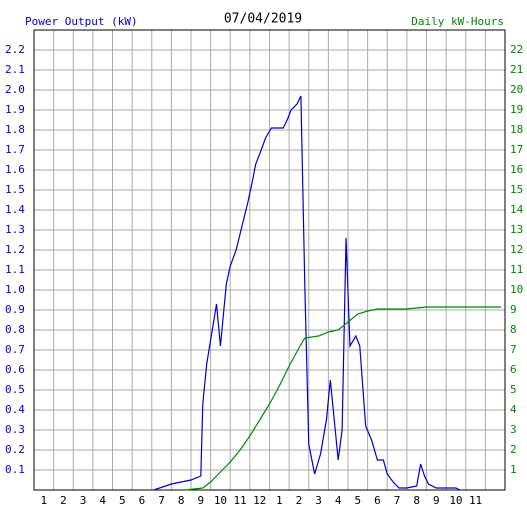  I want to click on y-tick-label: 1.4, so click(15, 209).